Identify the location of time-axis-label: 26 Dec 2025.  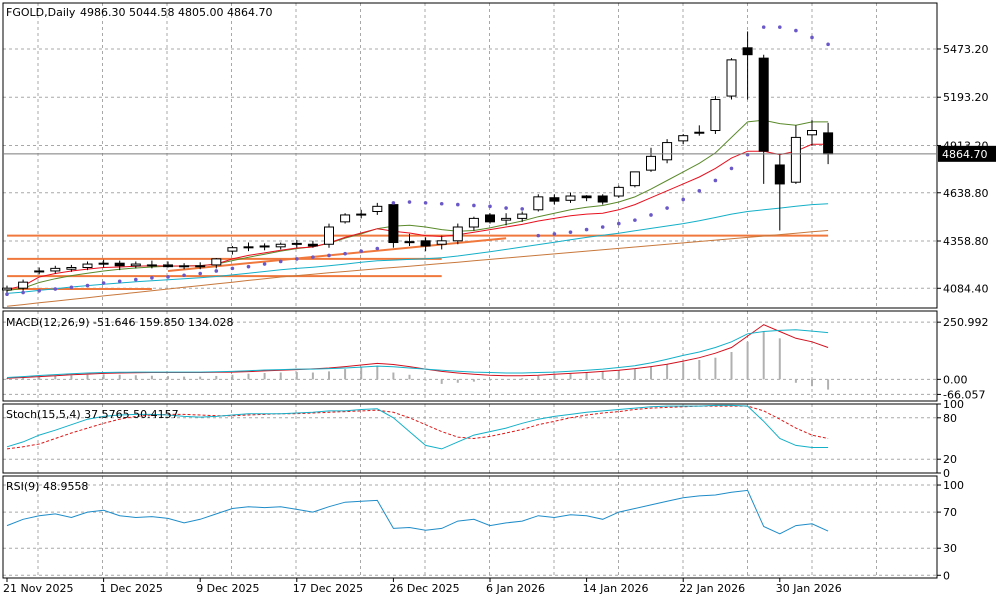
(424, 588).